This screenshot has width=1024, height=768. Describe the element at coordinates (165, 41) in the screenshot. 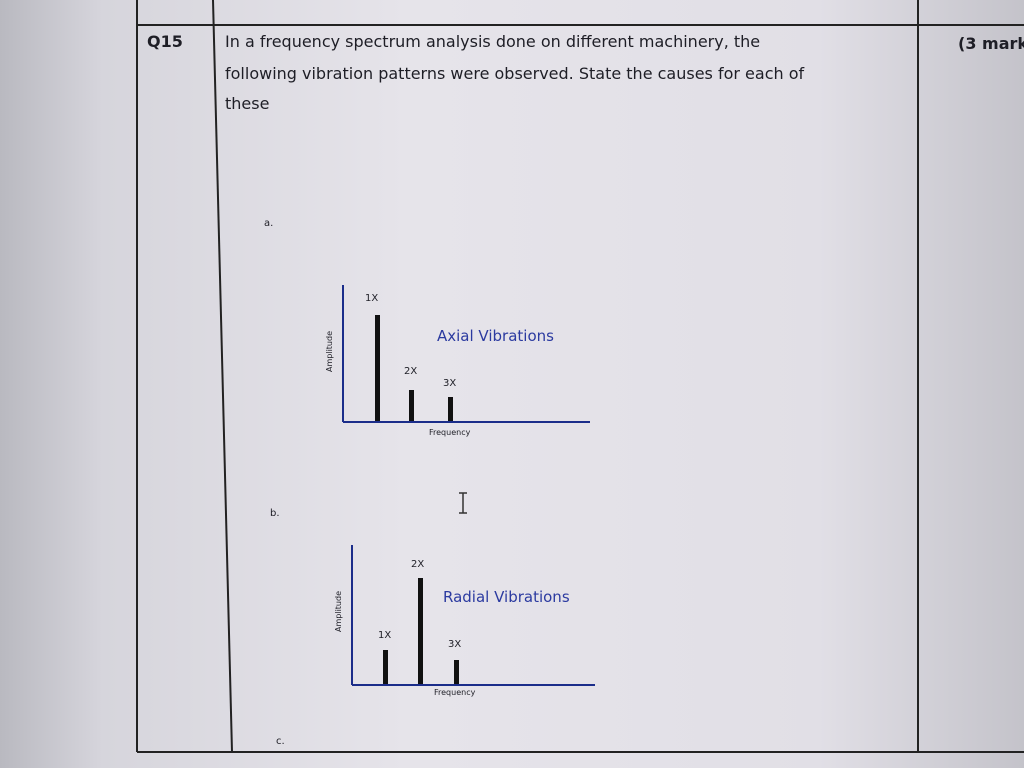

I see `question-number: Q15` at that location.